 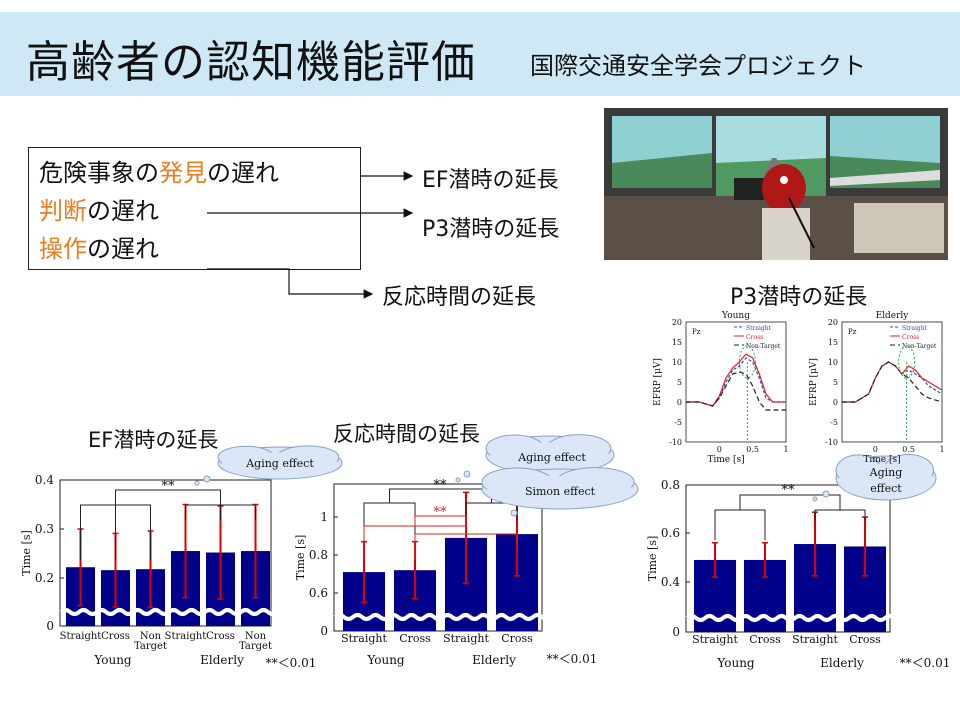 I want to click on chart1-xlabel: Cross, so click(x=517, y=638).